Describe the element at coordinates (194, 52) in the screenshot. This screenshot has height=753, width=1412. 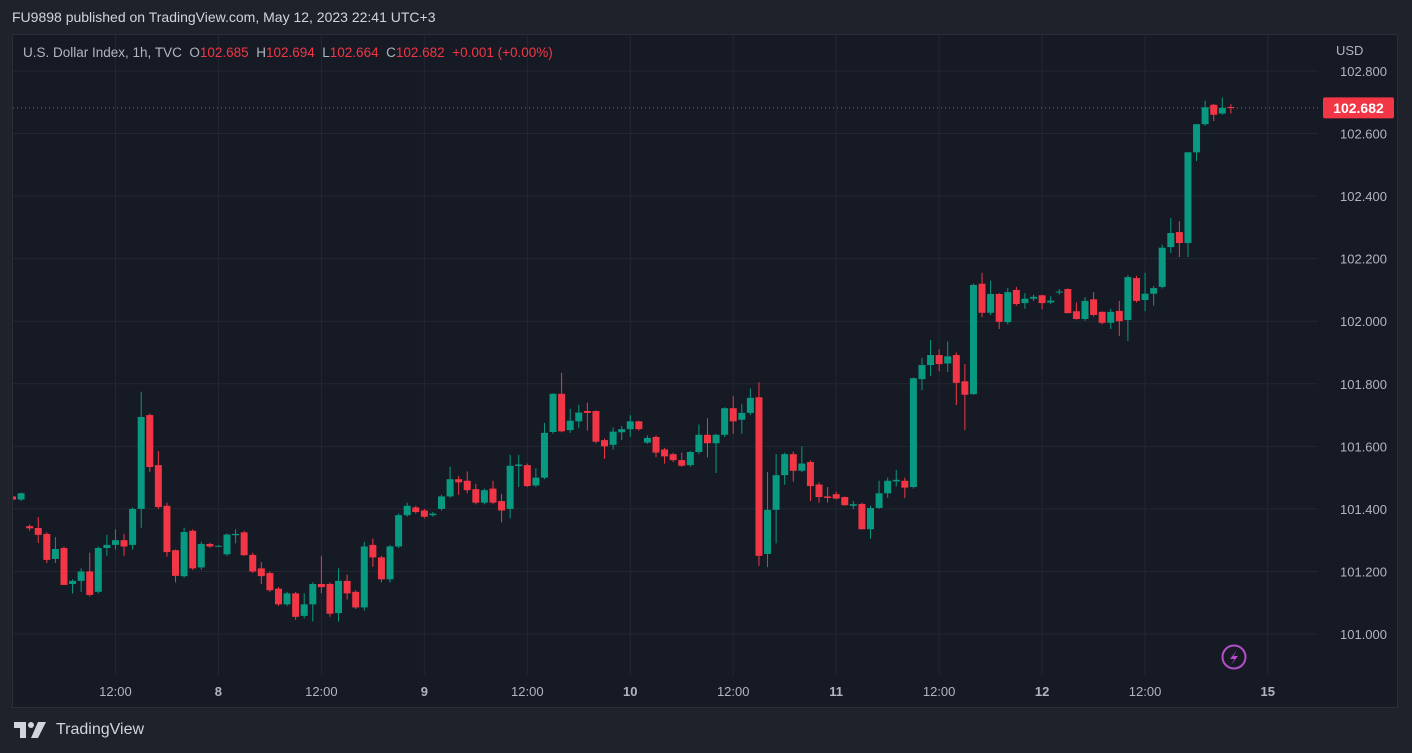
I see `open-label: O` at that location.